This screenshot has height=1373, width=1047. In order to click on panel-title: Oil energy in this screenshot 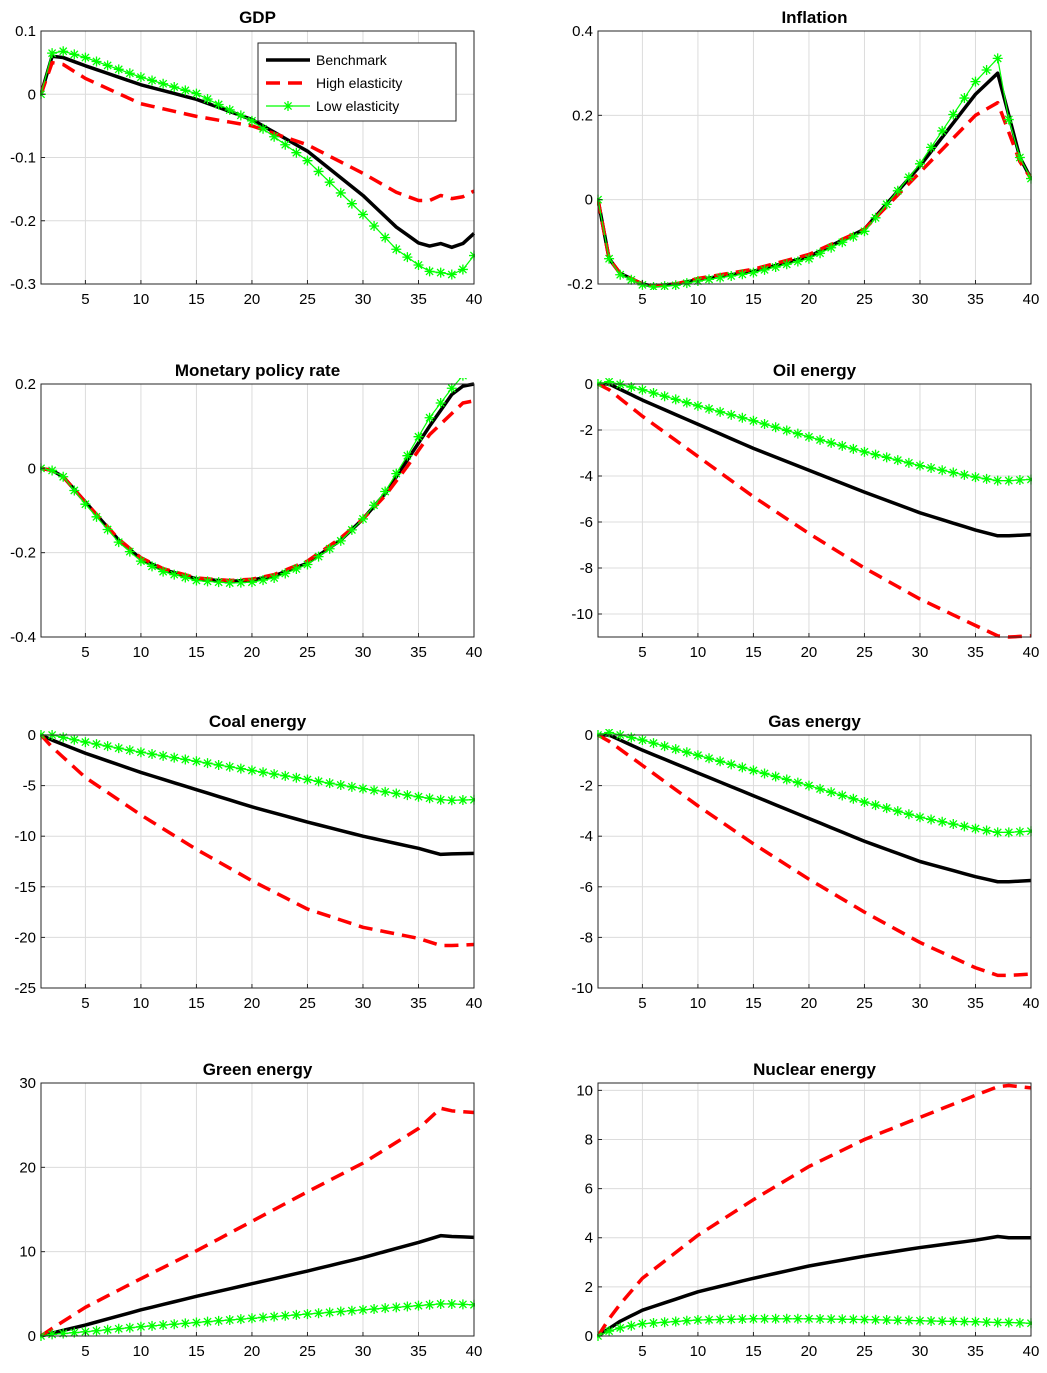, I will do `click(815, 370)`.